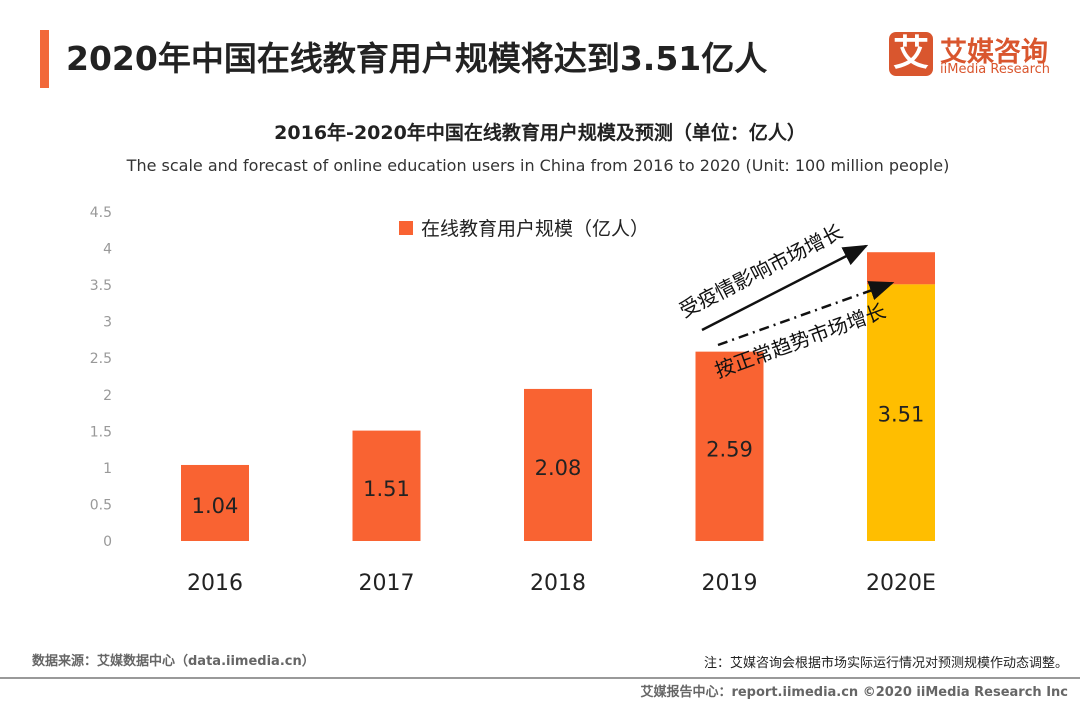 This screenshot has width=1080, height=702. What do you see at coordinates (558, 468) in the screenshot?
I see `data-label: 2.08` at bounding box center [558, 468].